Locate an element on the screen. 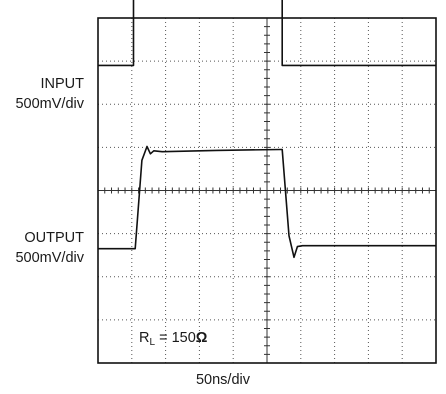 This screenshot has height=394, width=446. input-scale-label: 500mV/div is located at coordinates (49, 104).